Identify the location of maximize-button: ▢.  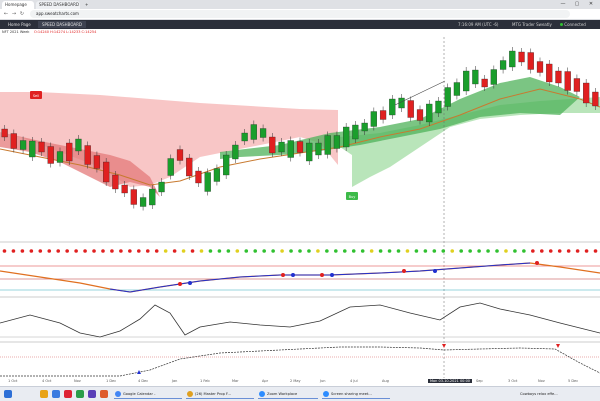
(577, 4).